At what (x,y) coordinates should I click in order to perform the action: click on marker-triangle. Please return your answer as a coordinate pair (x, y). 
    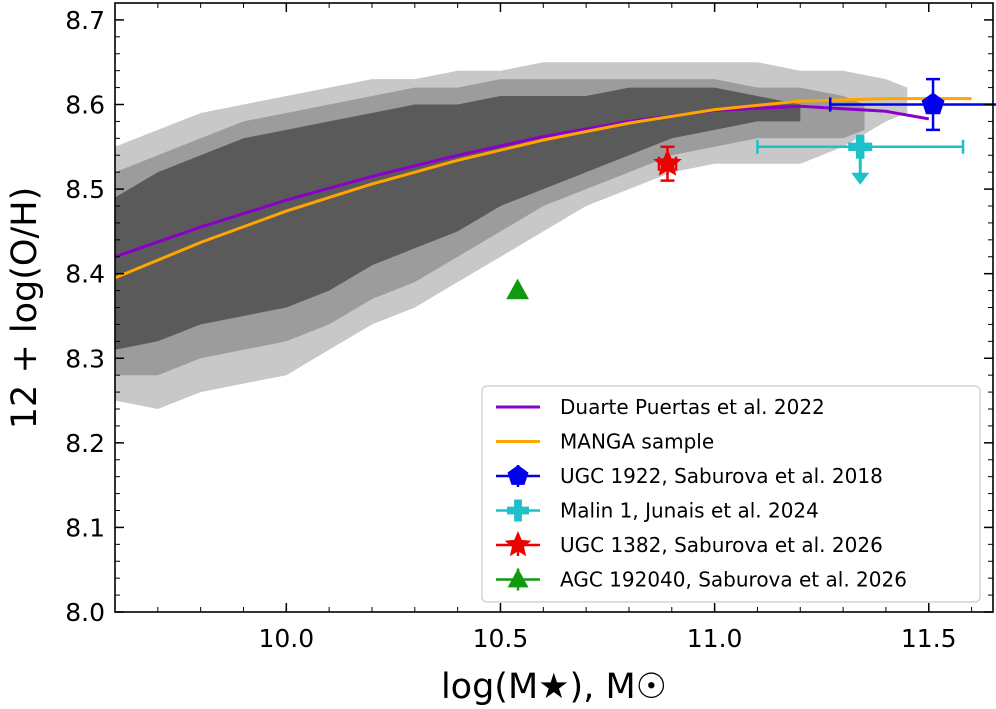
    Looking at the image, I should click on (517, 289).